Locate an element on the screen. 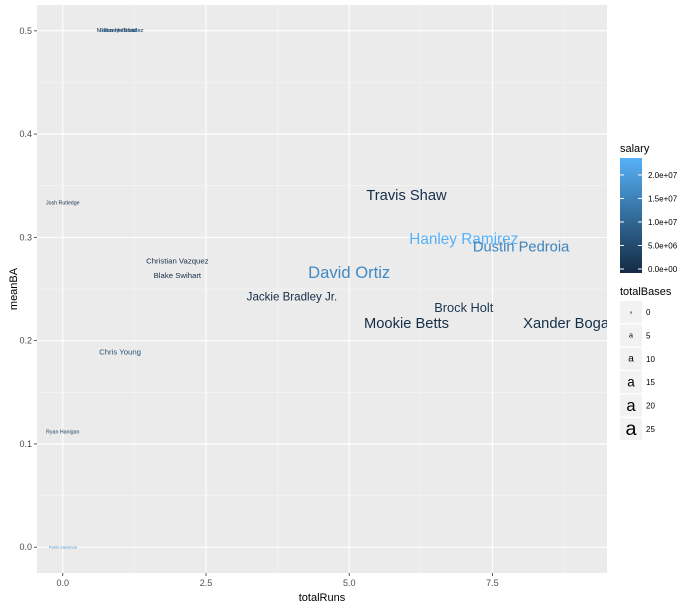  point-label: Xander Bogaerts is located at coordinates (578, 324).